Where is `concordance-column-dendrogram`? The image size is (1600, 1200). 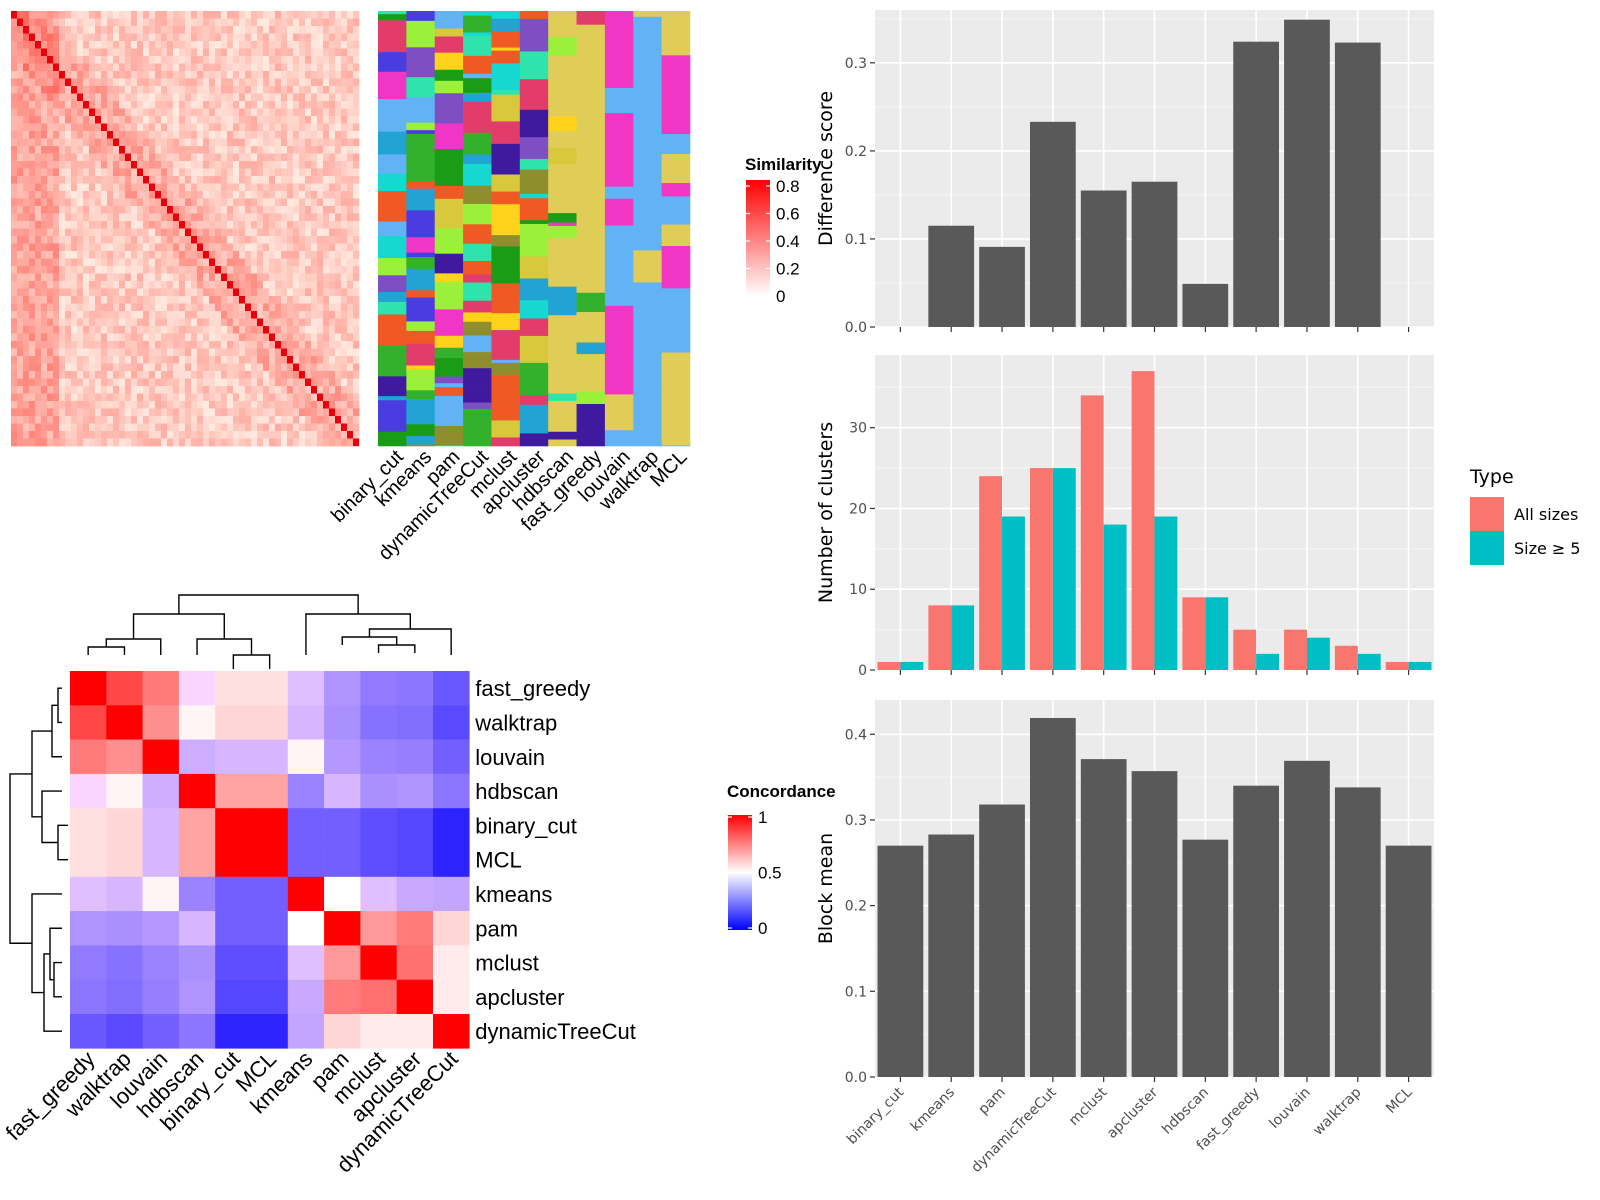
concordance-column-dendrogram is located at coordinates (269, 631).